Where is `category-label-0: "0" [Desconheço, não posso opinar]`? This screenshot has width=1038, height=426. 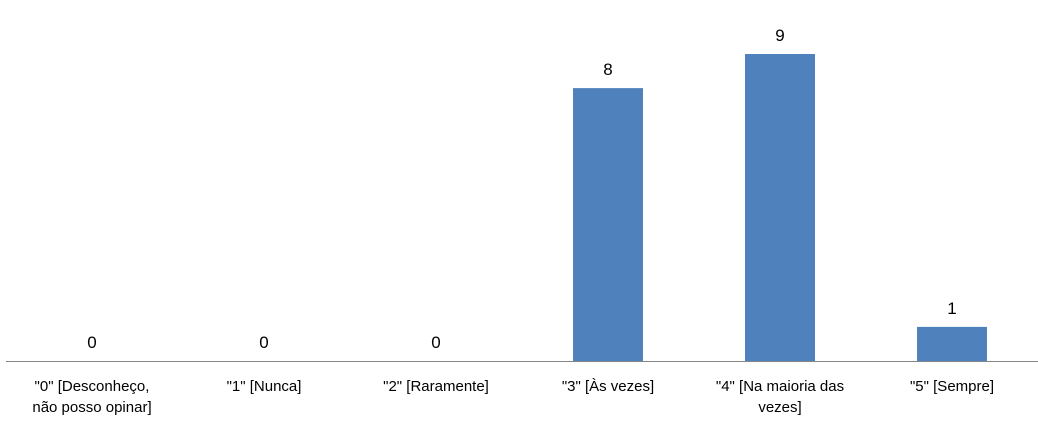
category-label-0: "0" [Desconheço, não posso opinar] is located at coordinates (92, 397).